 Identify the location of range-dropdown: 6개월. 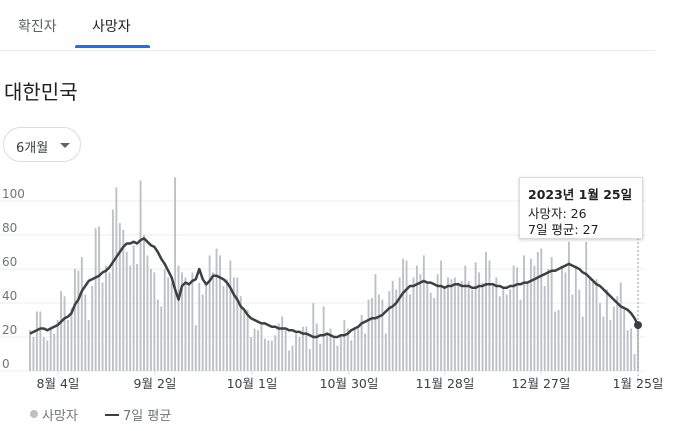
(42, 144).